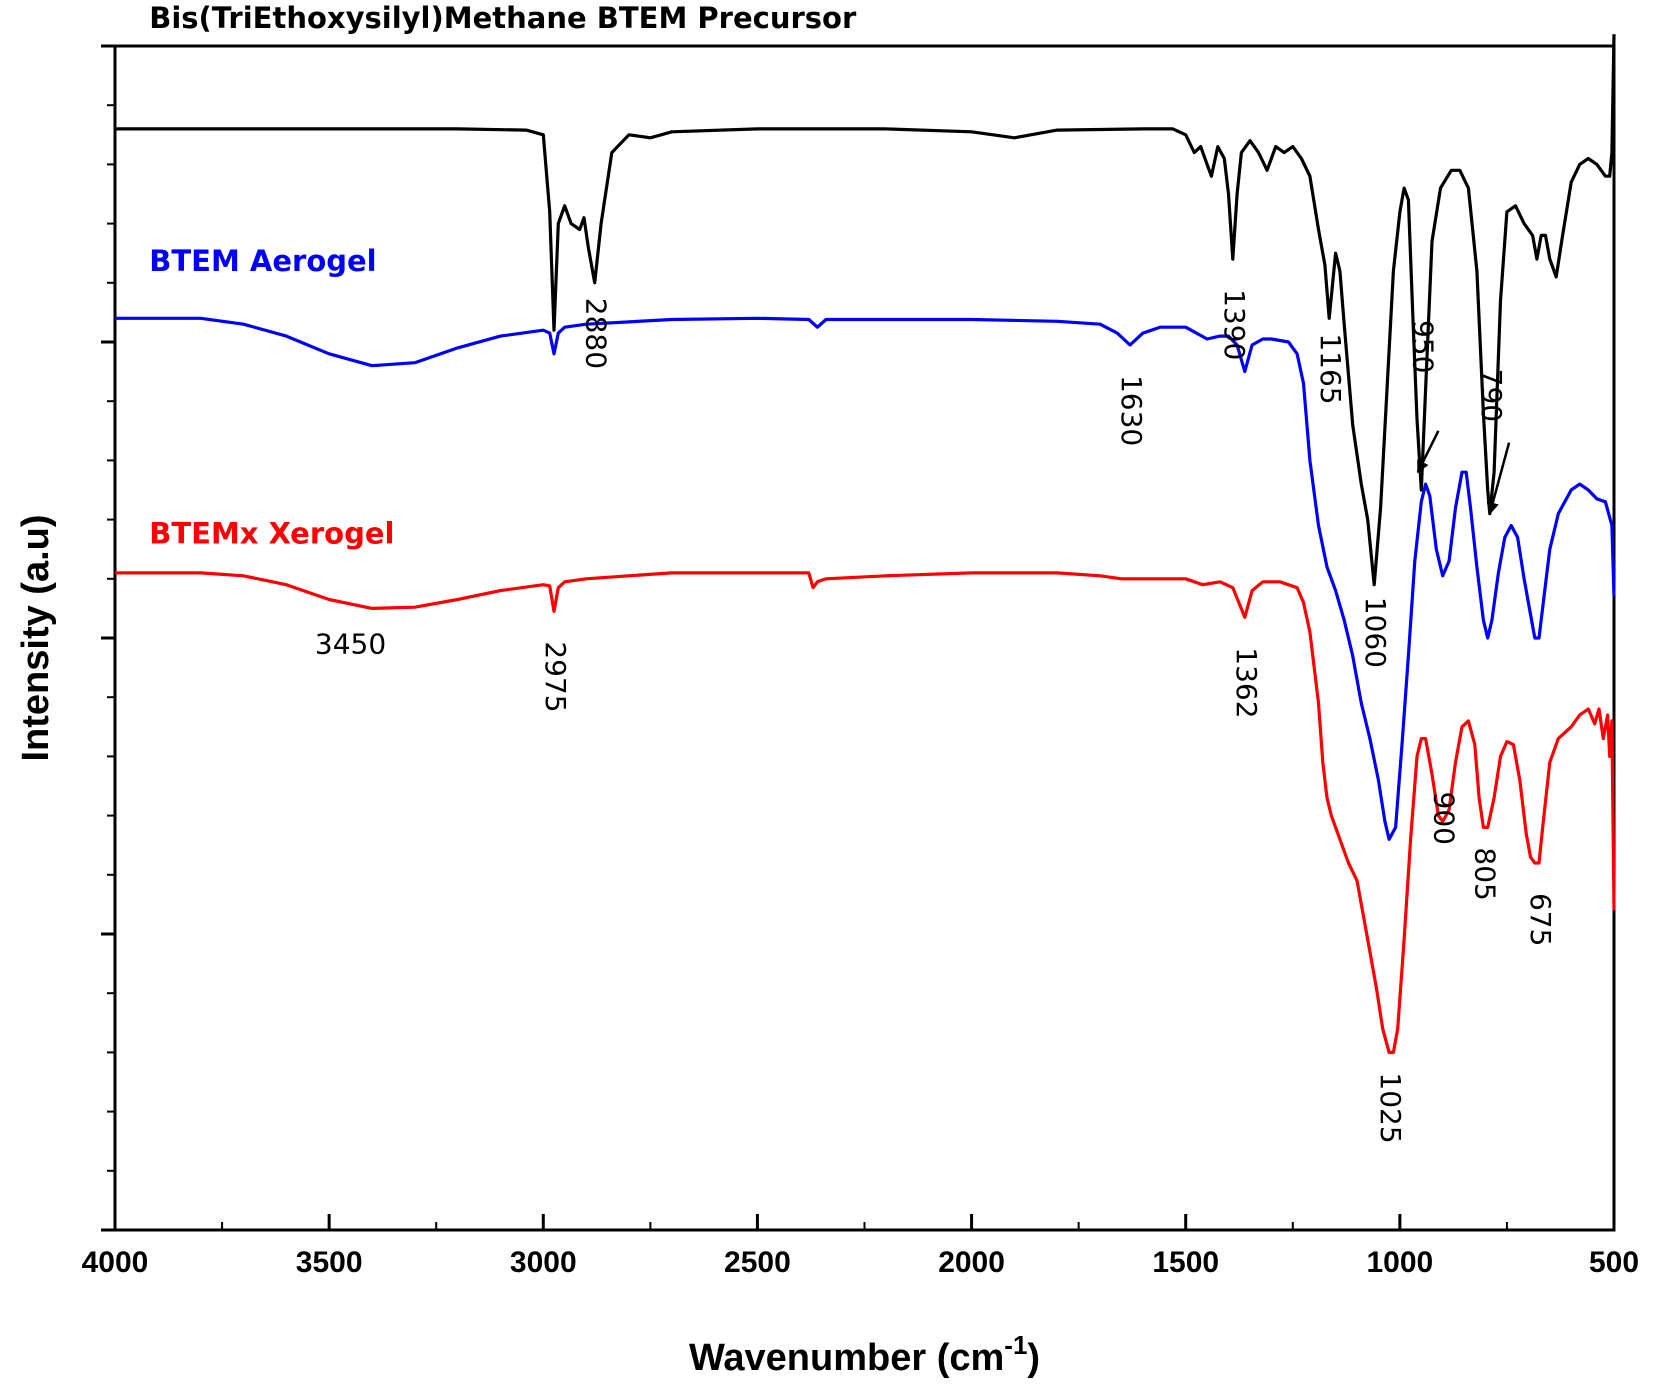 This screenshot has height=1397, width=1656. I want to click on x-axis-title-close: ), so click(1033, 1358).